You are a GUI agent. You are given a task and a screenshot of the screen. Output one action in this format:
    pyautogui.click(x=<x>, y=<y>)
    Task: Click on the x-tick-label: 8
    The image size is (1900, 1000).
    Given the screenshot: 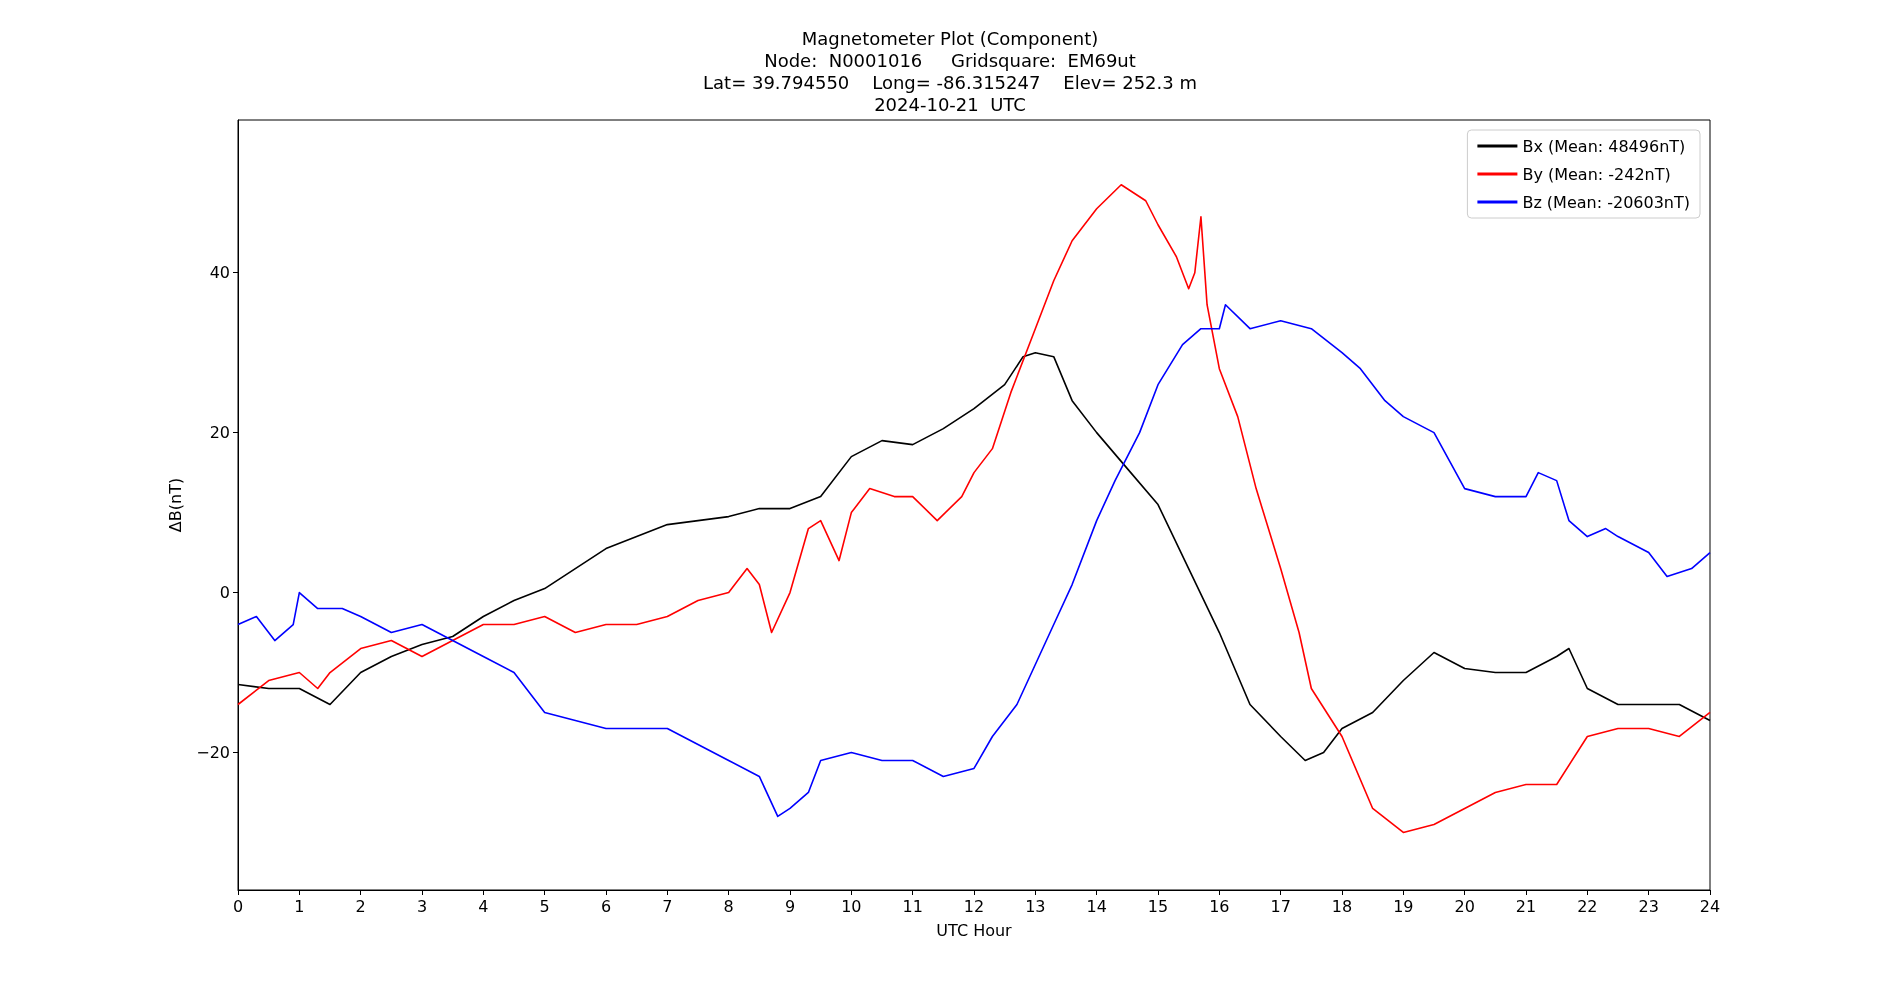 What is the action you would take?
    pyautogui.click(x=728, y=906)
    